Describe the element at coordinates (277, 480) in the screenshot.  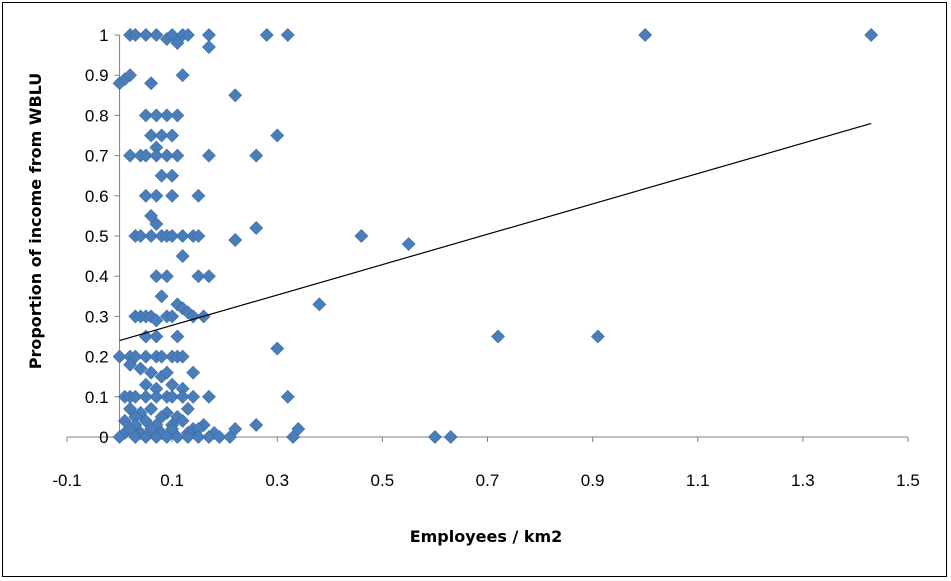
I see `x-tick-label: 0.3` at that location.